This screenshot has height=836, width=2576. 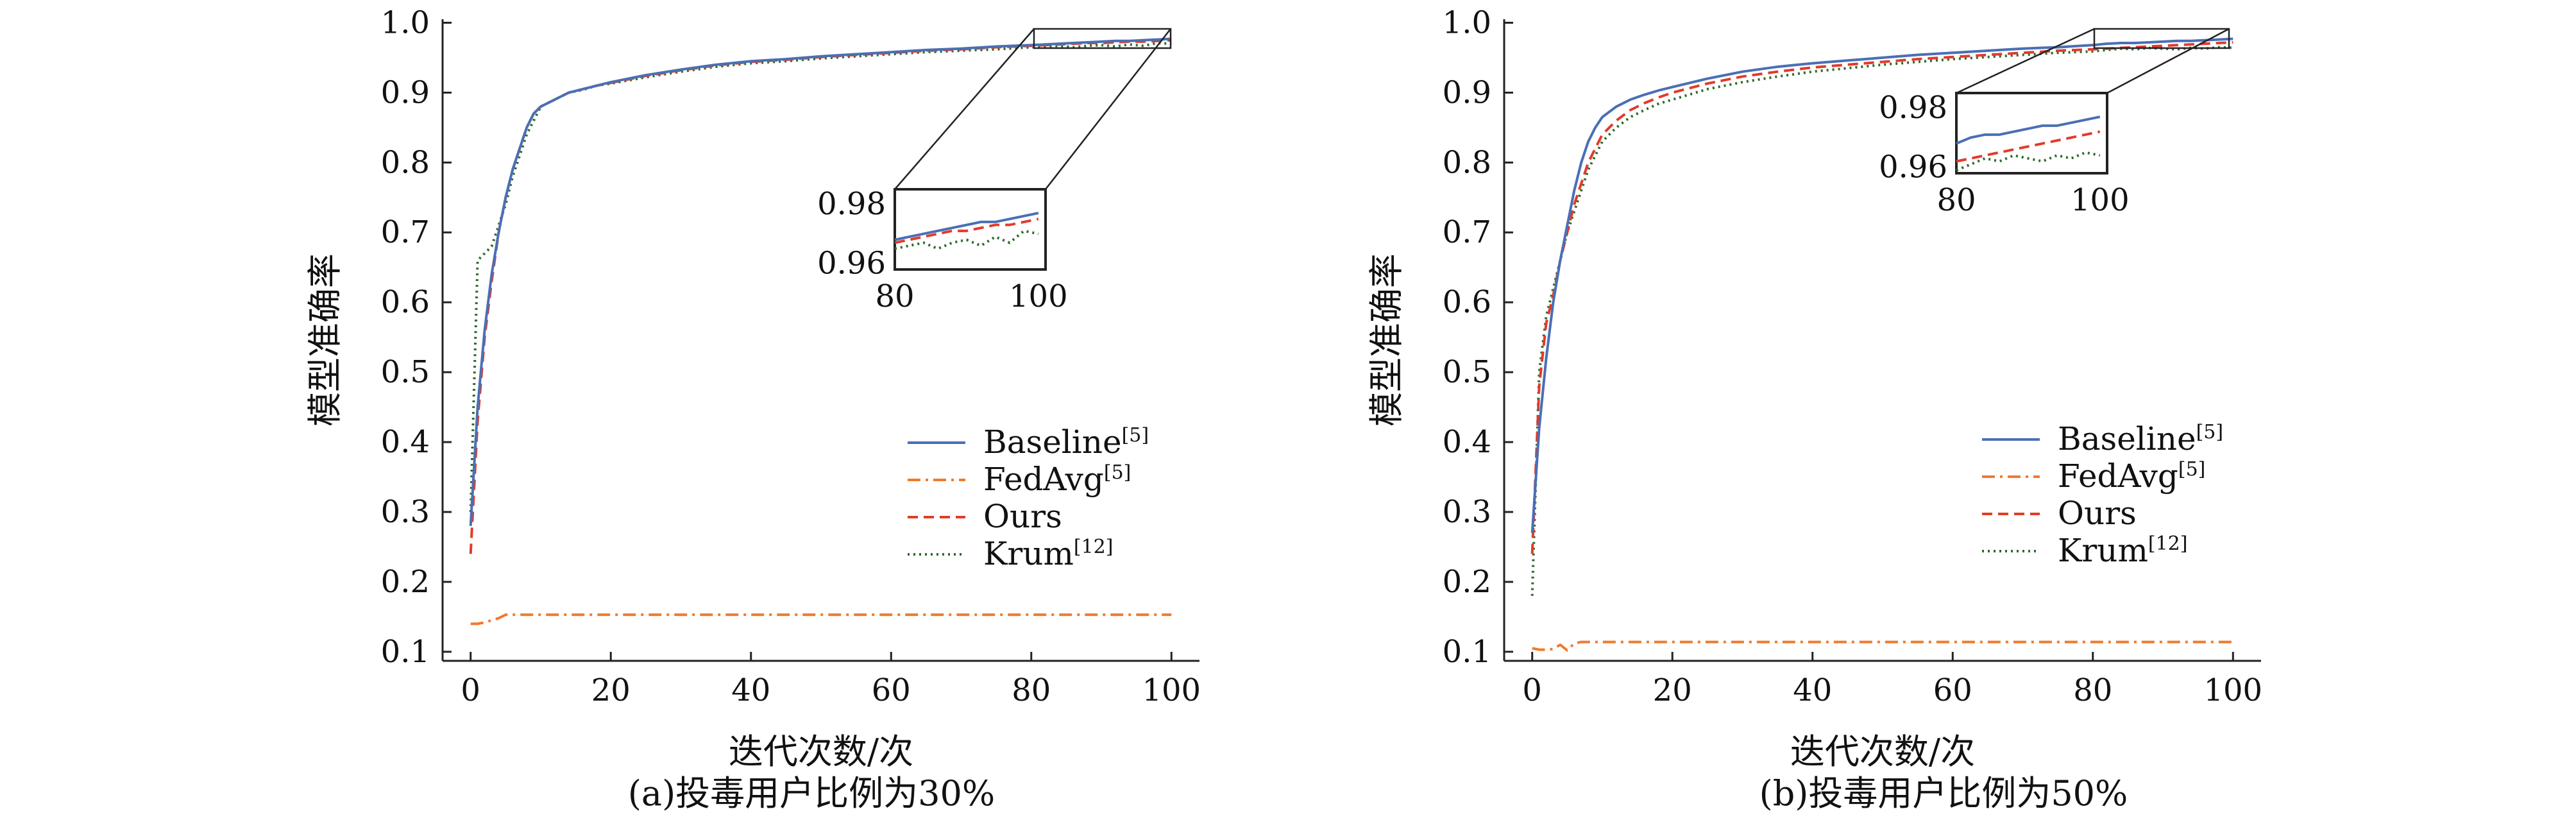 I want to click on panel-caption: (a)投毒用户比例为30%, so click(x=811, y=793).